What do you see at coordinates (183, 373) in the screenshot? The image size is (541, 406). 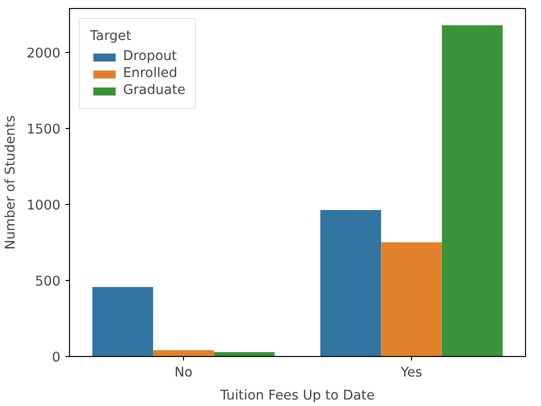 I see `x-tick-label: No` at bounding box center [183, 373].